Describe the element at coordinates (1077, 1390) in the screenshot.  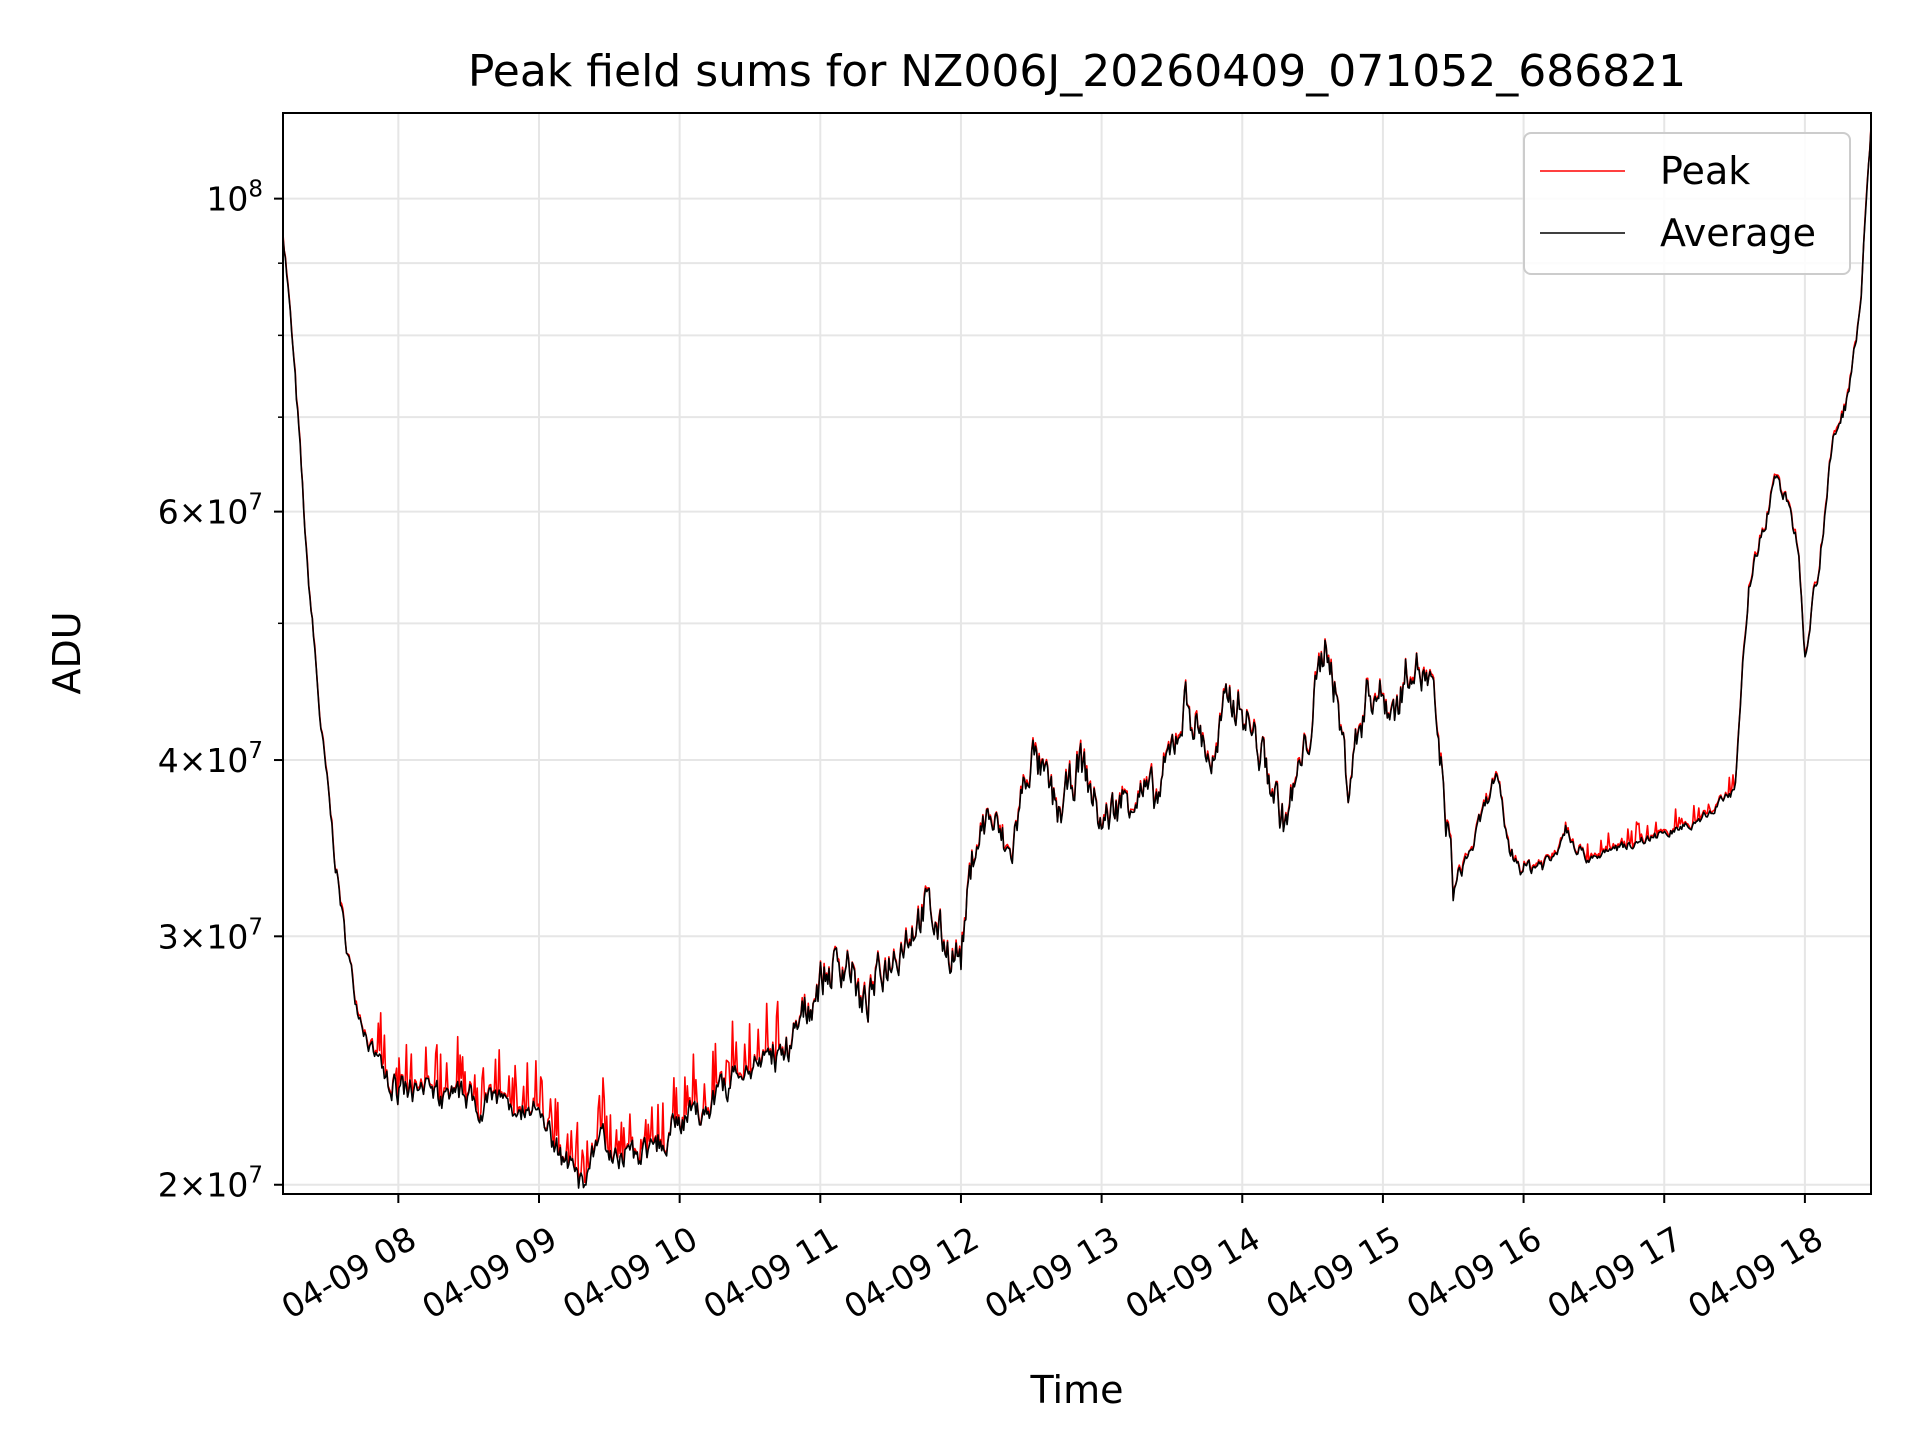
I see `x-axis-label: Time` at that location.